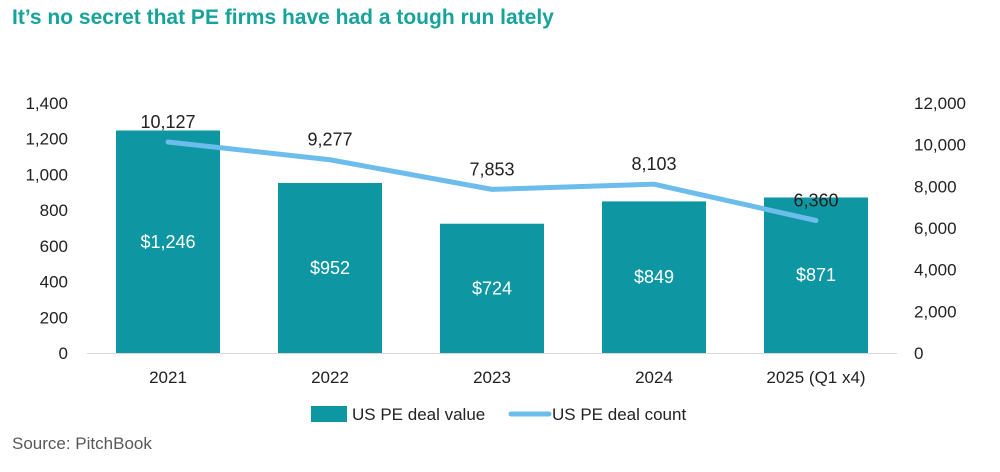 Image resolution: width=1000 pixels, height=472 pixels. What do you see at coordinates (54, 210) in the screenshot?
I see `y-left-tick-label: 800` at bounding box center [54, 210].